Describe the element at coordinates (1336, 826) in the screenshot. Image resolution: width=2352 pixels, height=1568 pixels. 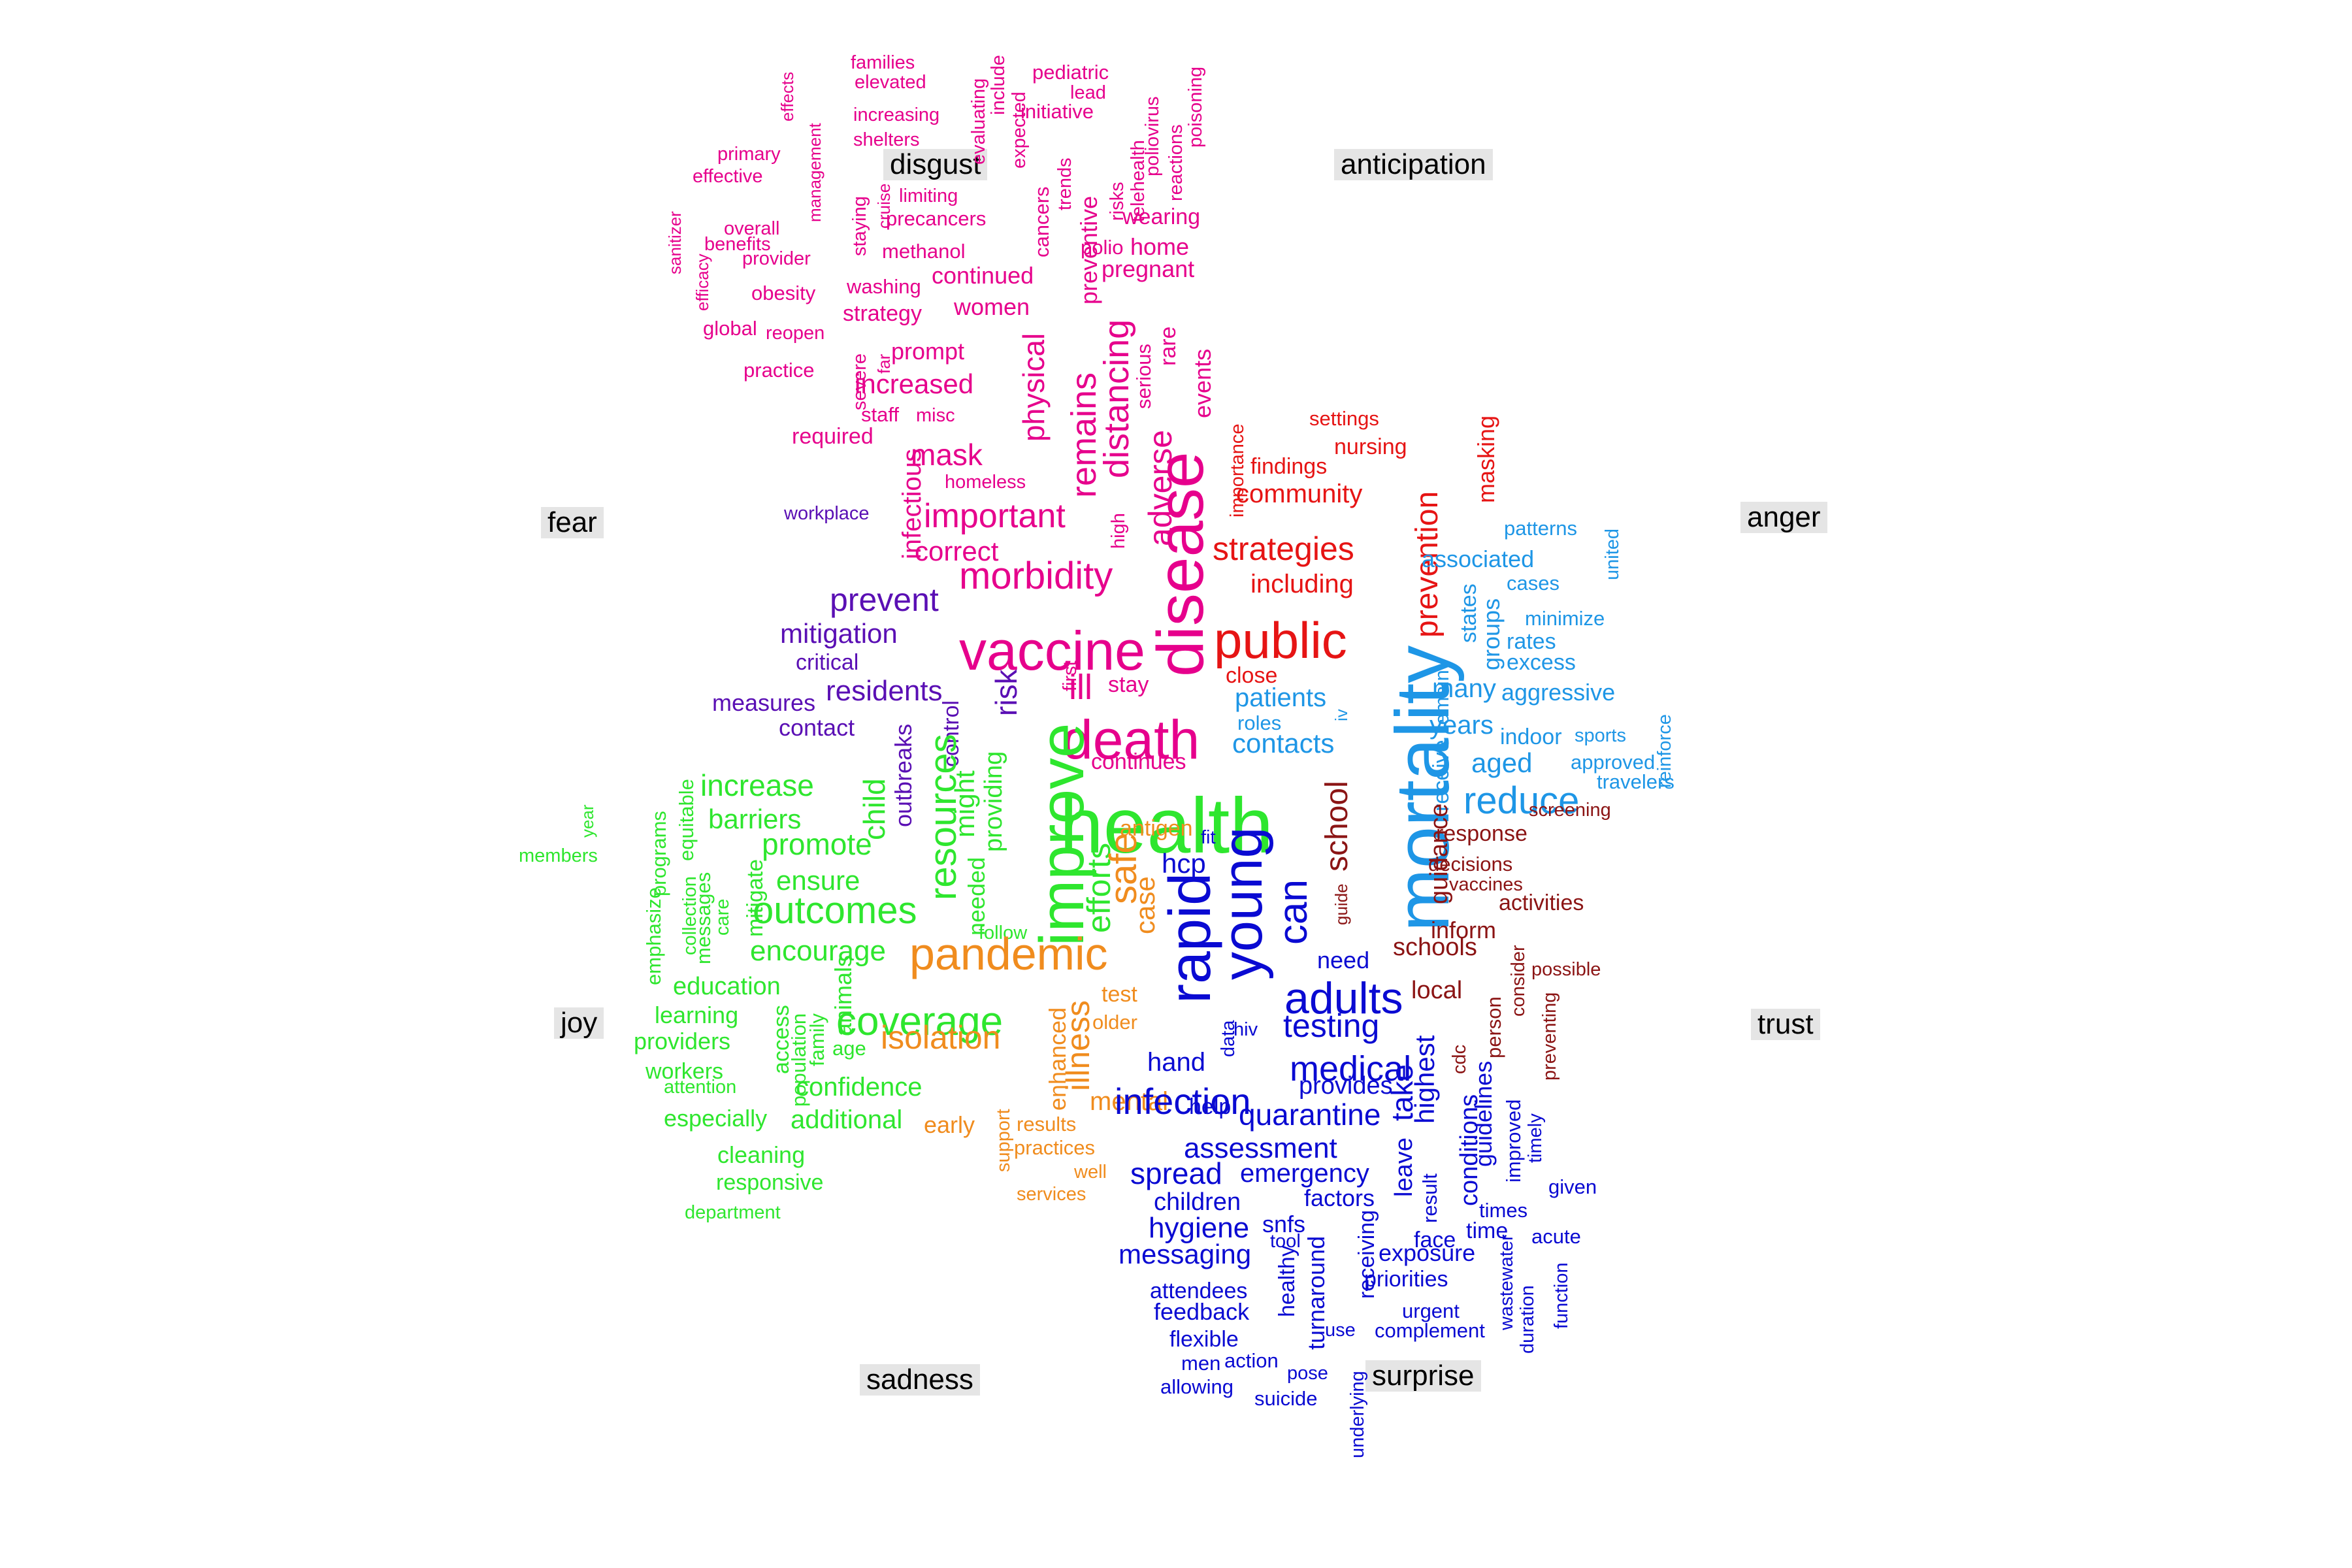
I see `word-school: school` at that location.